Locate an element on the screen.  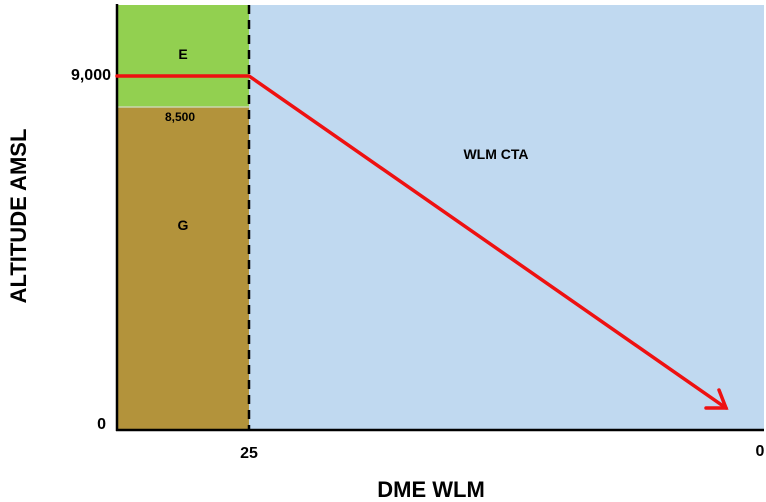
y-tick-0: 0 is located at coordinates (101, 424).